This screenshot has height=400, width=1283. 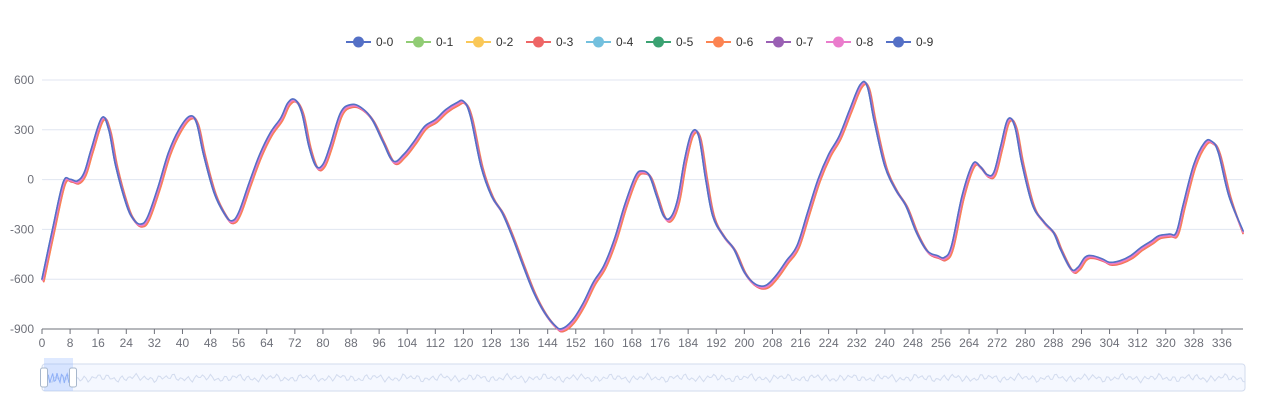 What do you see at coordinates (351, 343) in the screenshot?
I see `x-tick-label: 88` at bounding box center [351, 343].